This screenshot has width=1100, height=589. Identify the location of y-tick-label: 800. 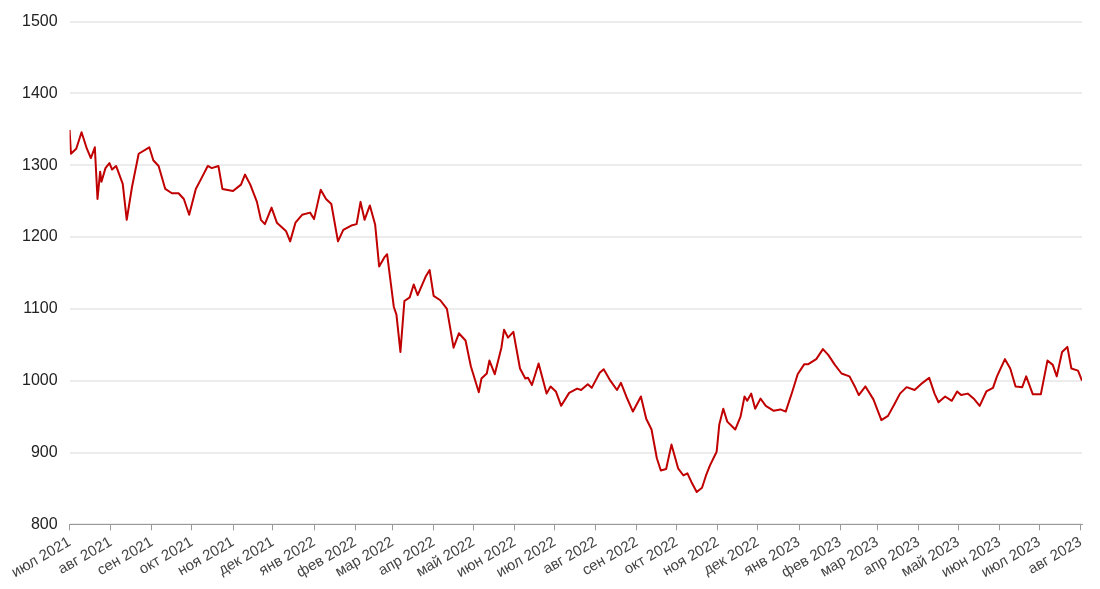
(44, 523).